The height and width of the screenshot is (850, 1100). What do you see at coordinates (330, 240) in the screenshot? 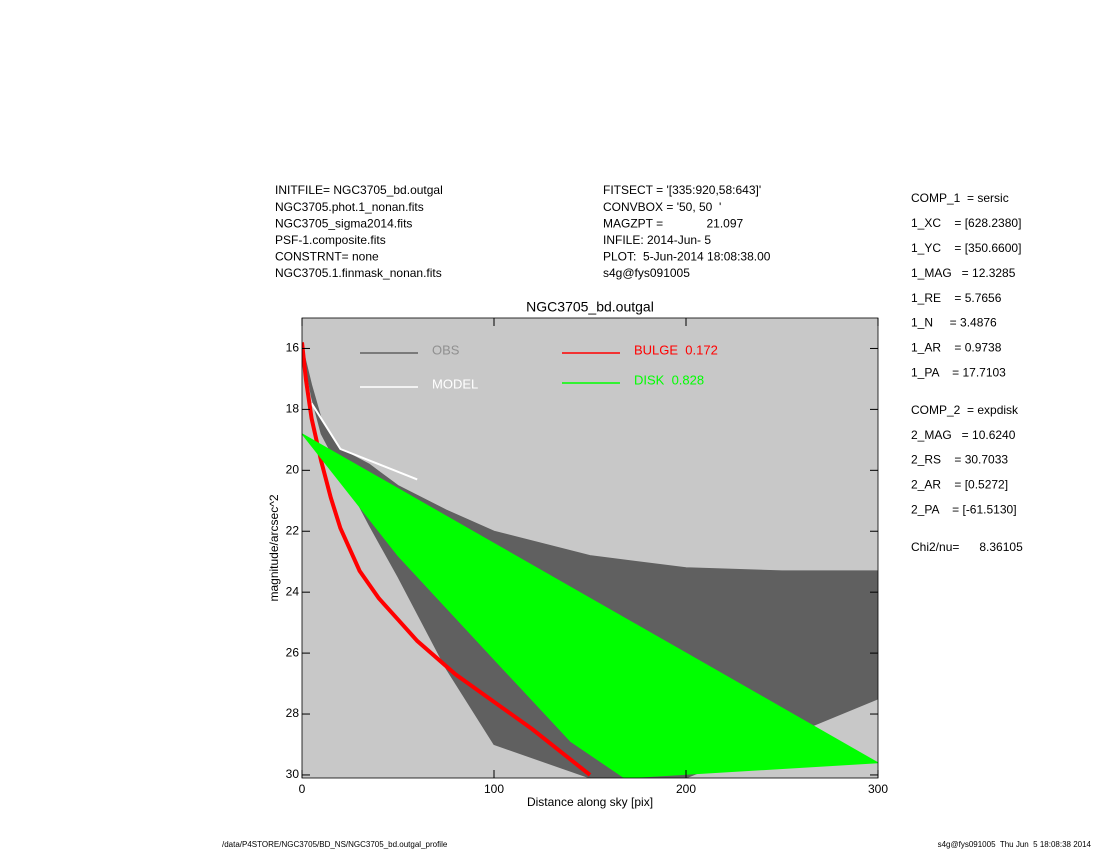
I see `header-line: PSF-1.composite.fits` at bounding box center [330, 240].